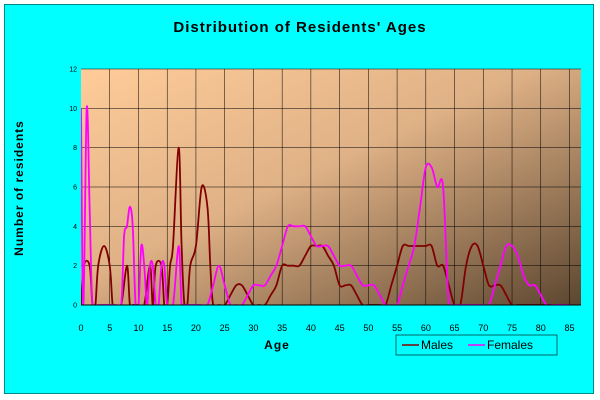  Describe the element at coordinates (569, 328) in the screenshot. I see `x-tick-label: 85` at that location.